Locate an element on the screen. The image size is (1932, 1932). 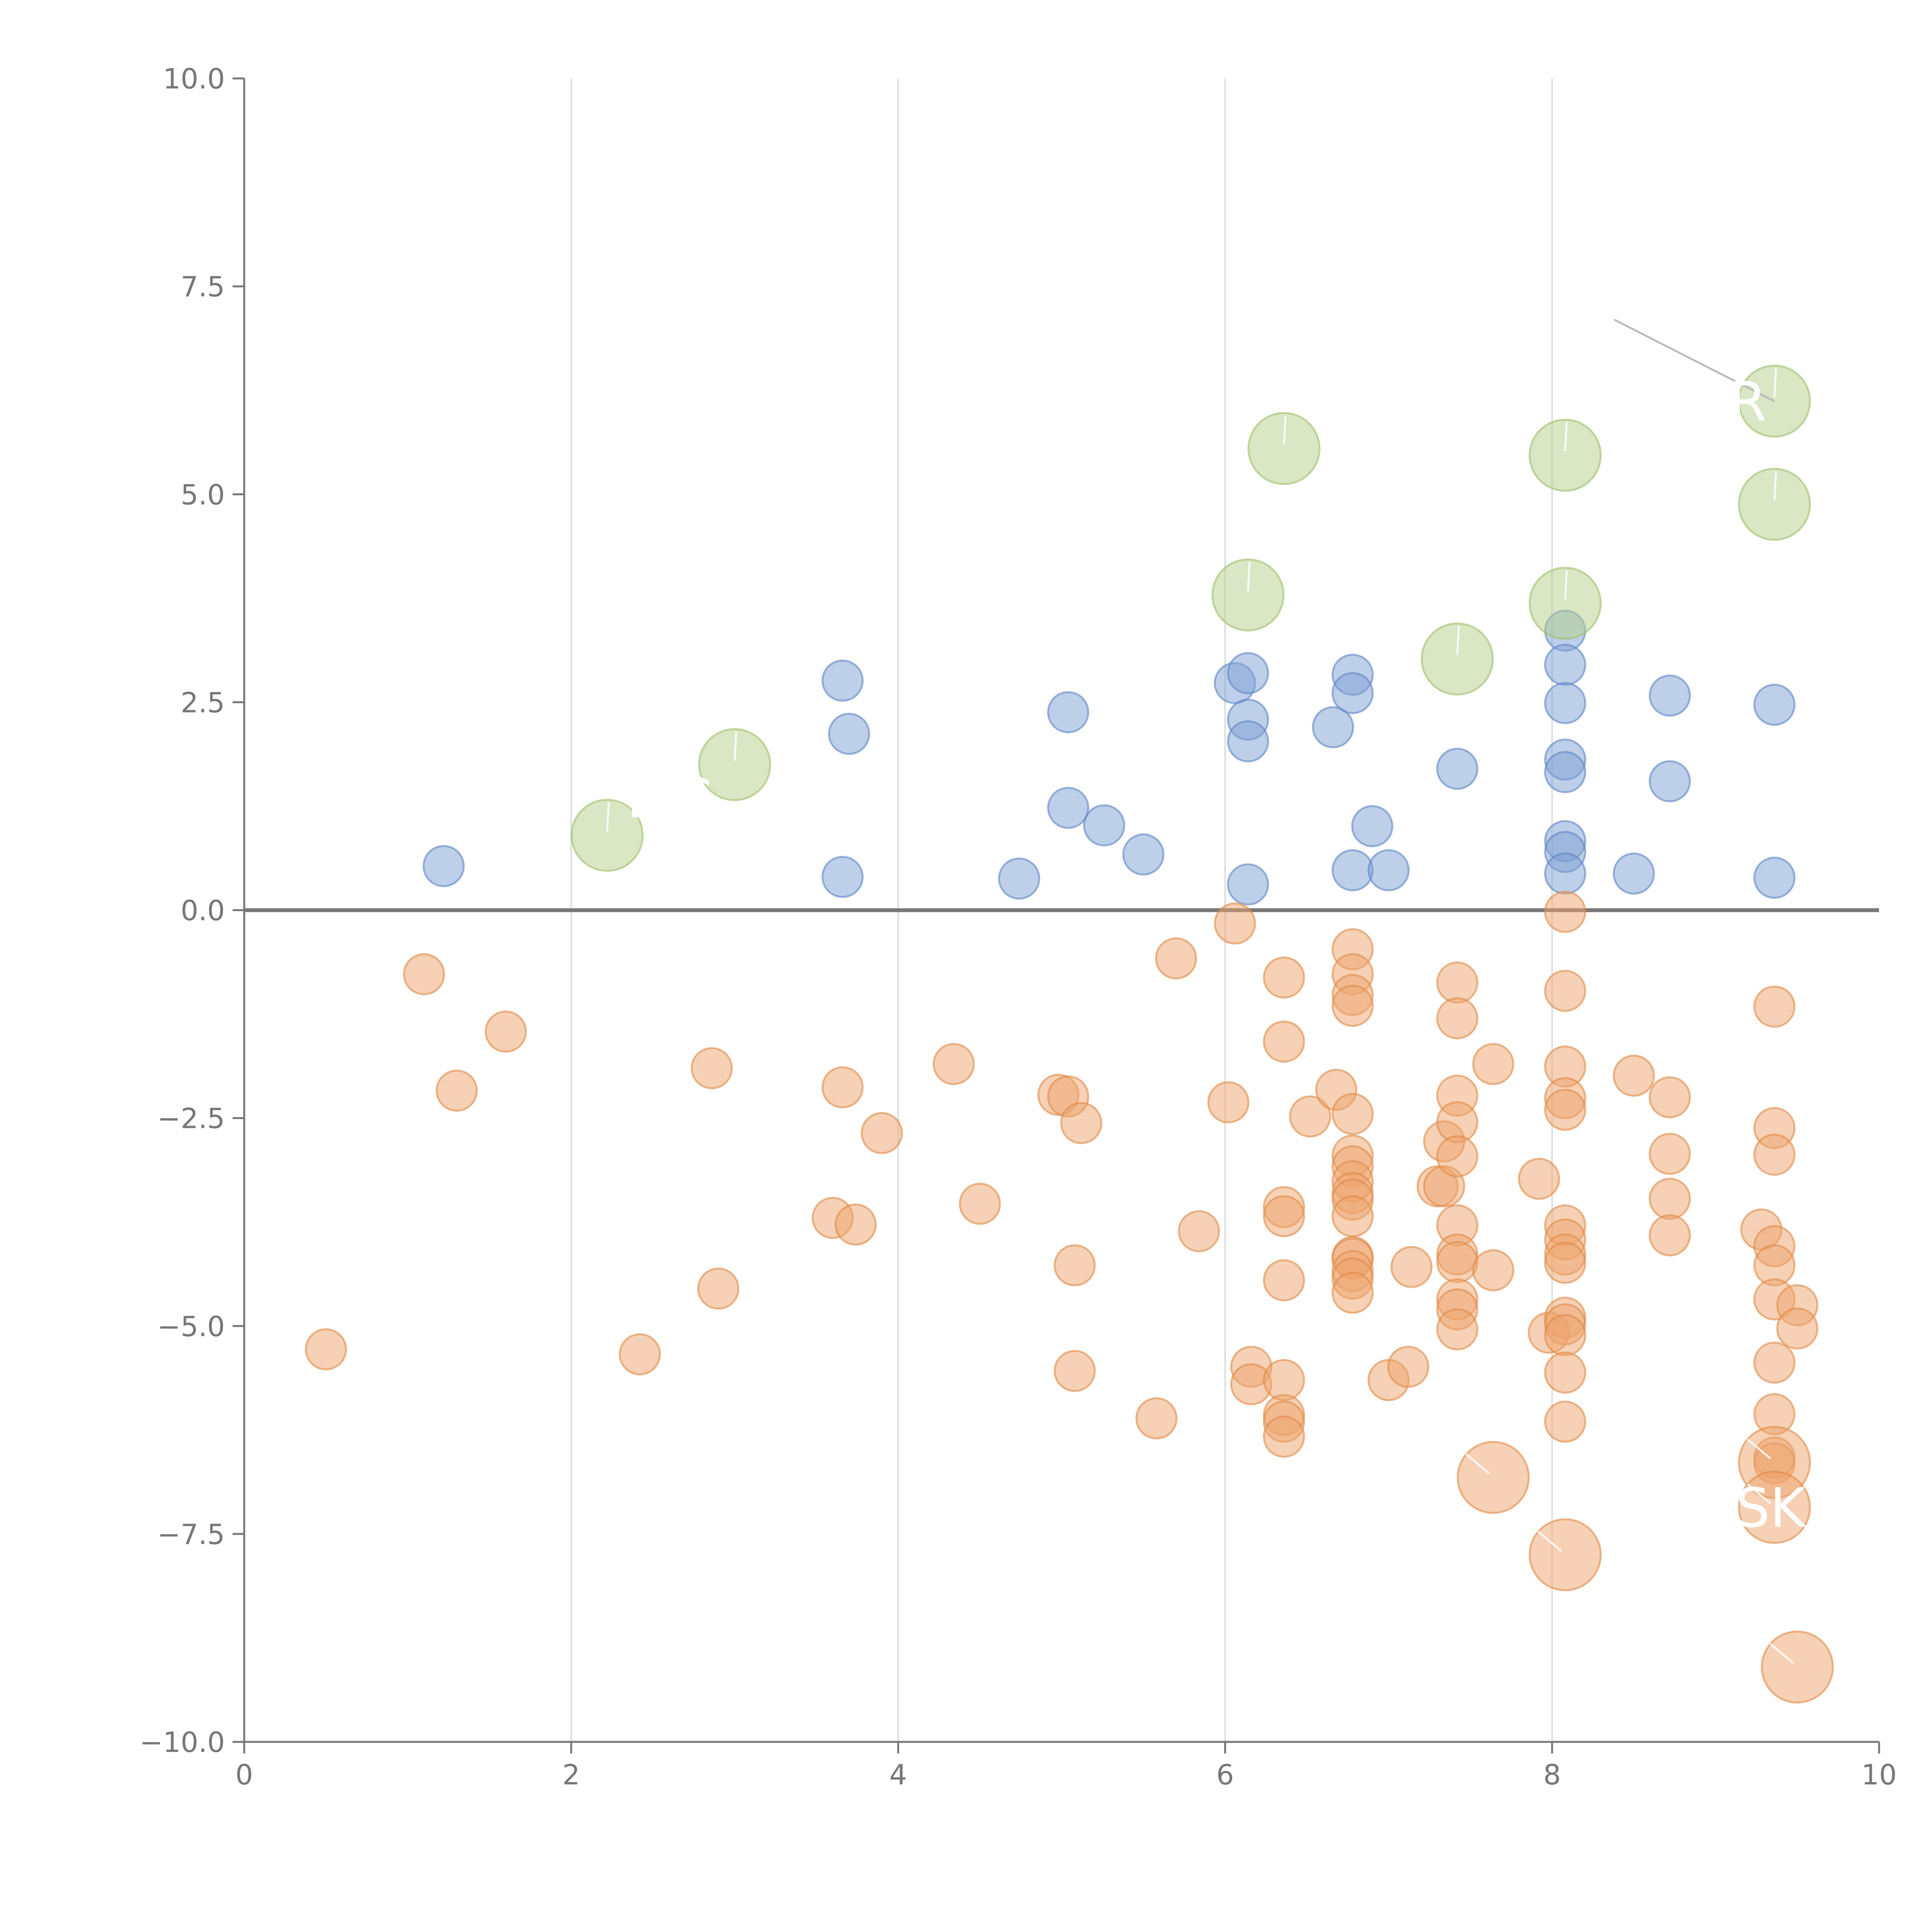
x-tick-label: 0 is located at coordinates (244, 1775).